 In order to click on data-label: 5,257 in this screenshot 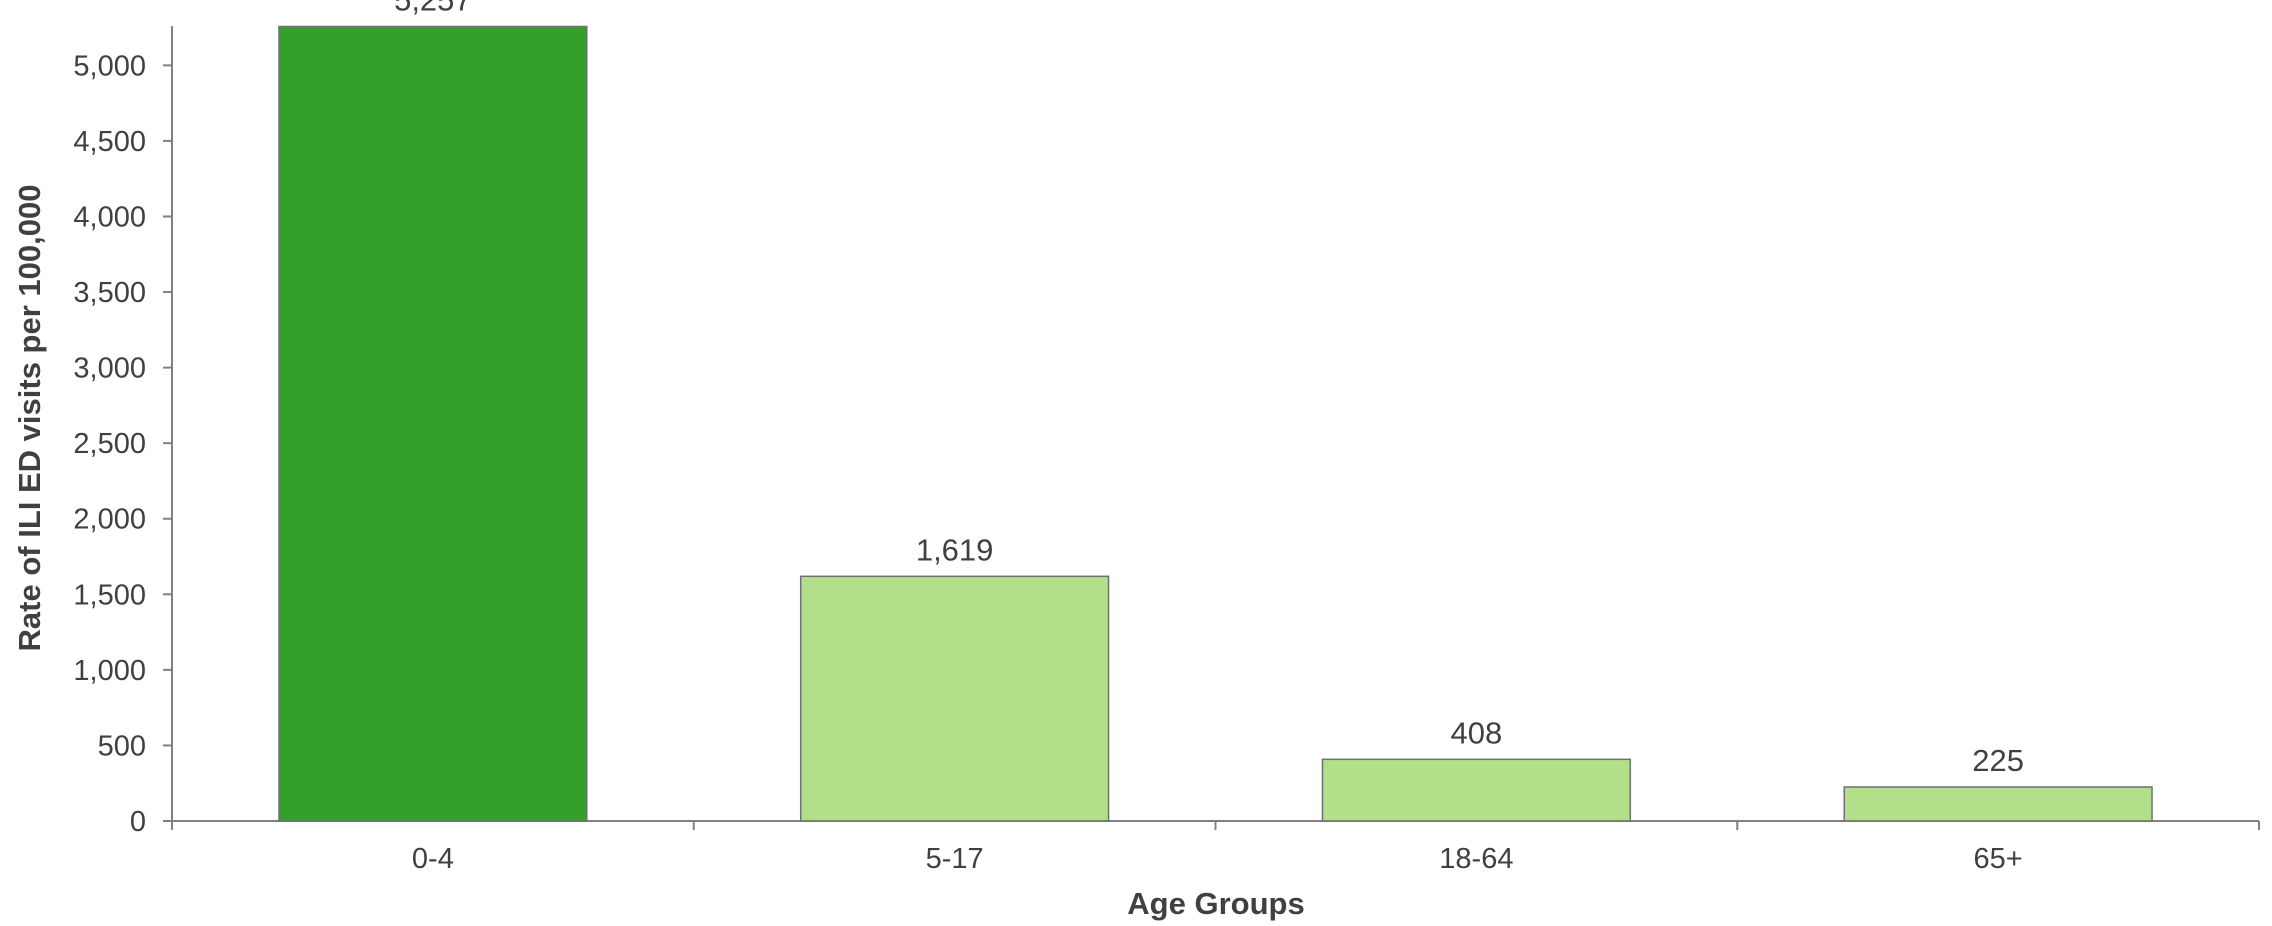, I will do `click(433, 8)`.